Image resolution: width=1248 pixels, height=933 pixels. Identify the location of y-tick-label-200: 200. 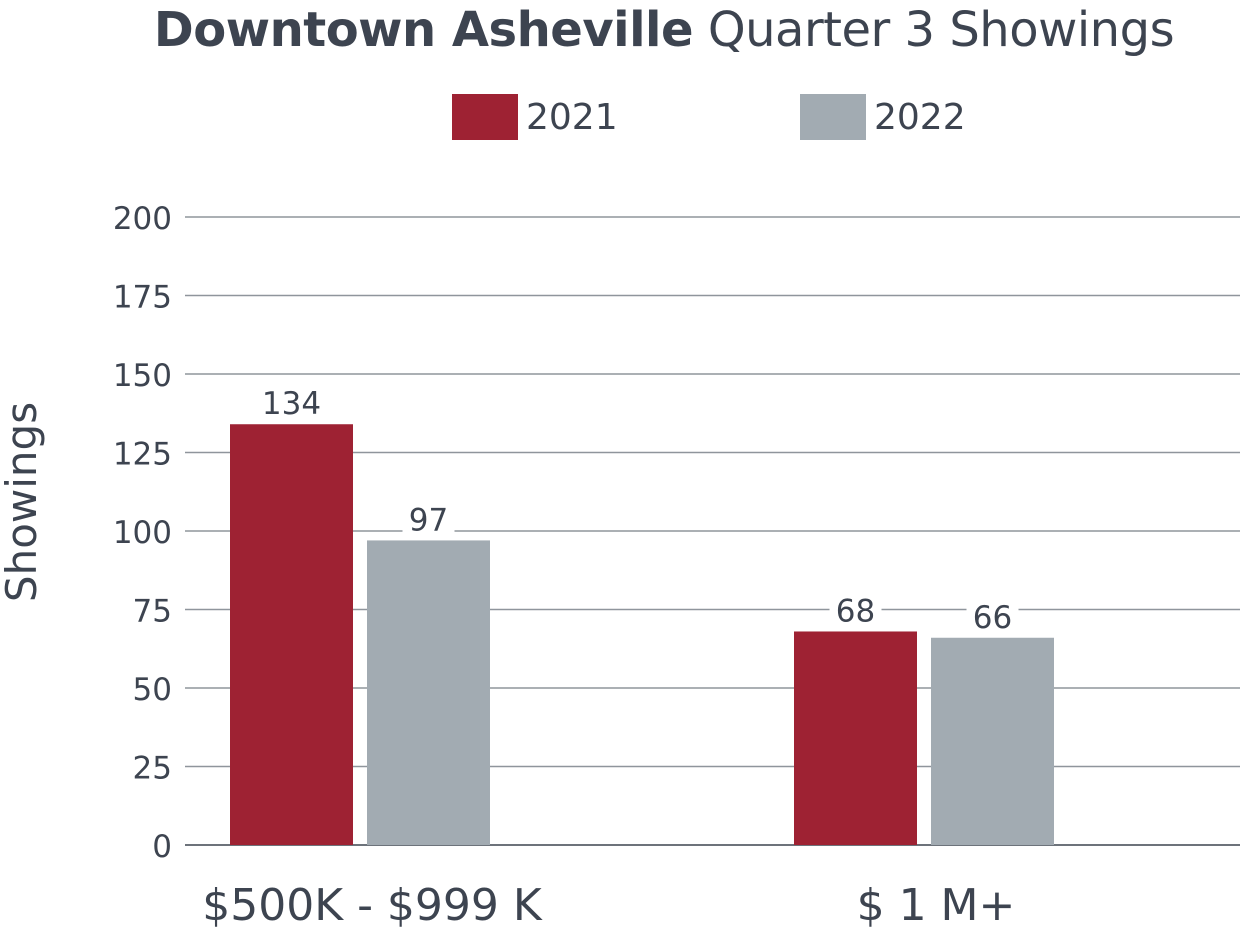
(142, 219).